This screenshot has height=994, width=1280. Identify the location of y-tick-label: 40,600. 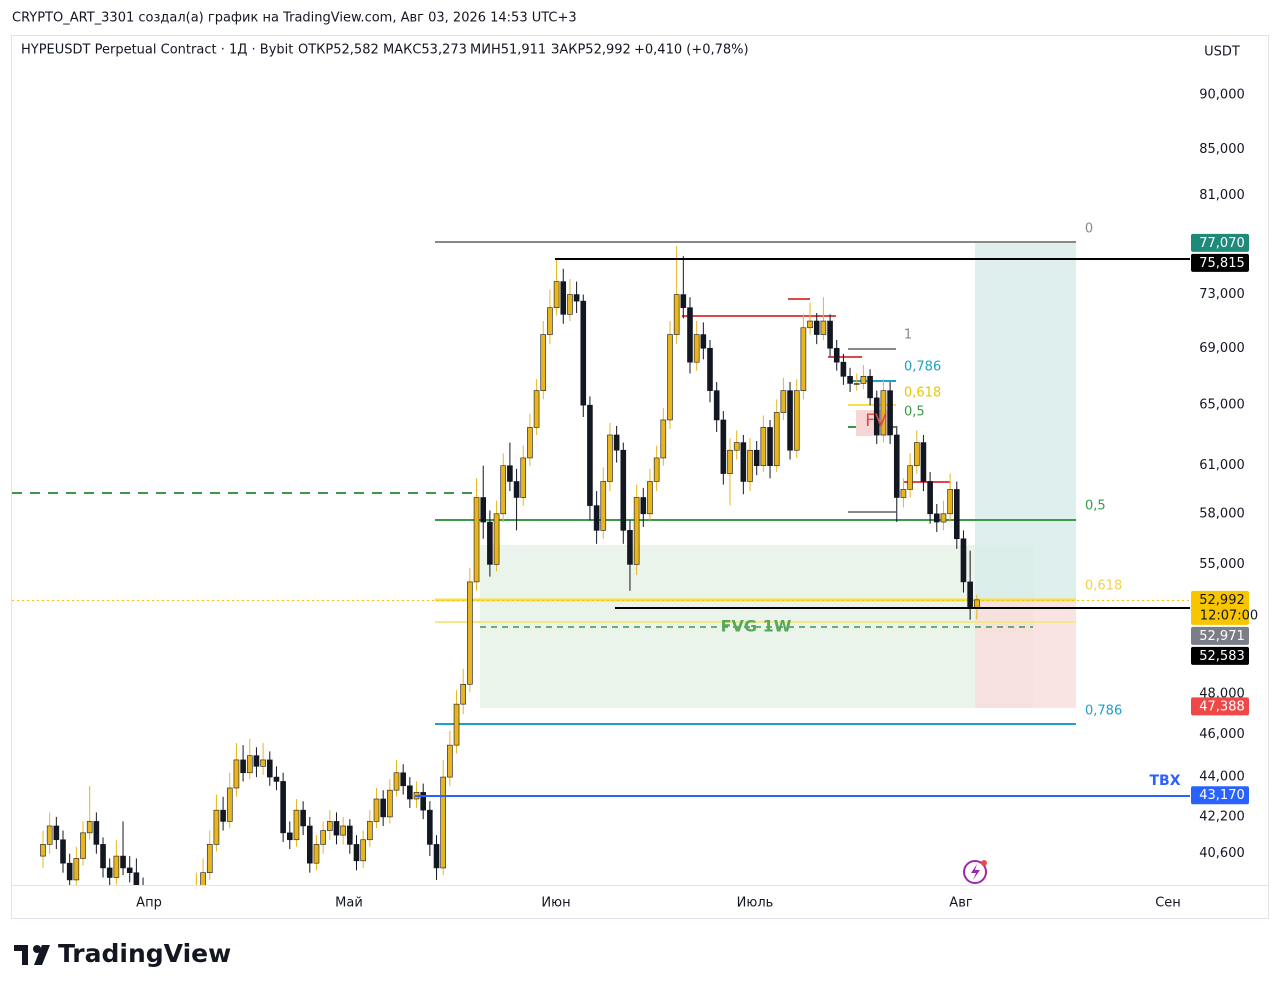
(1222, 853).